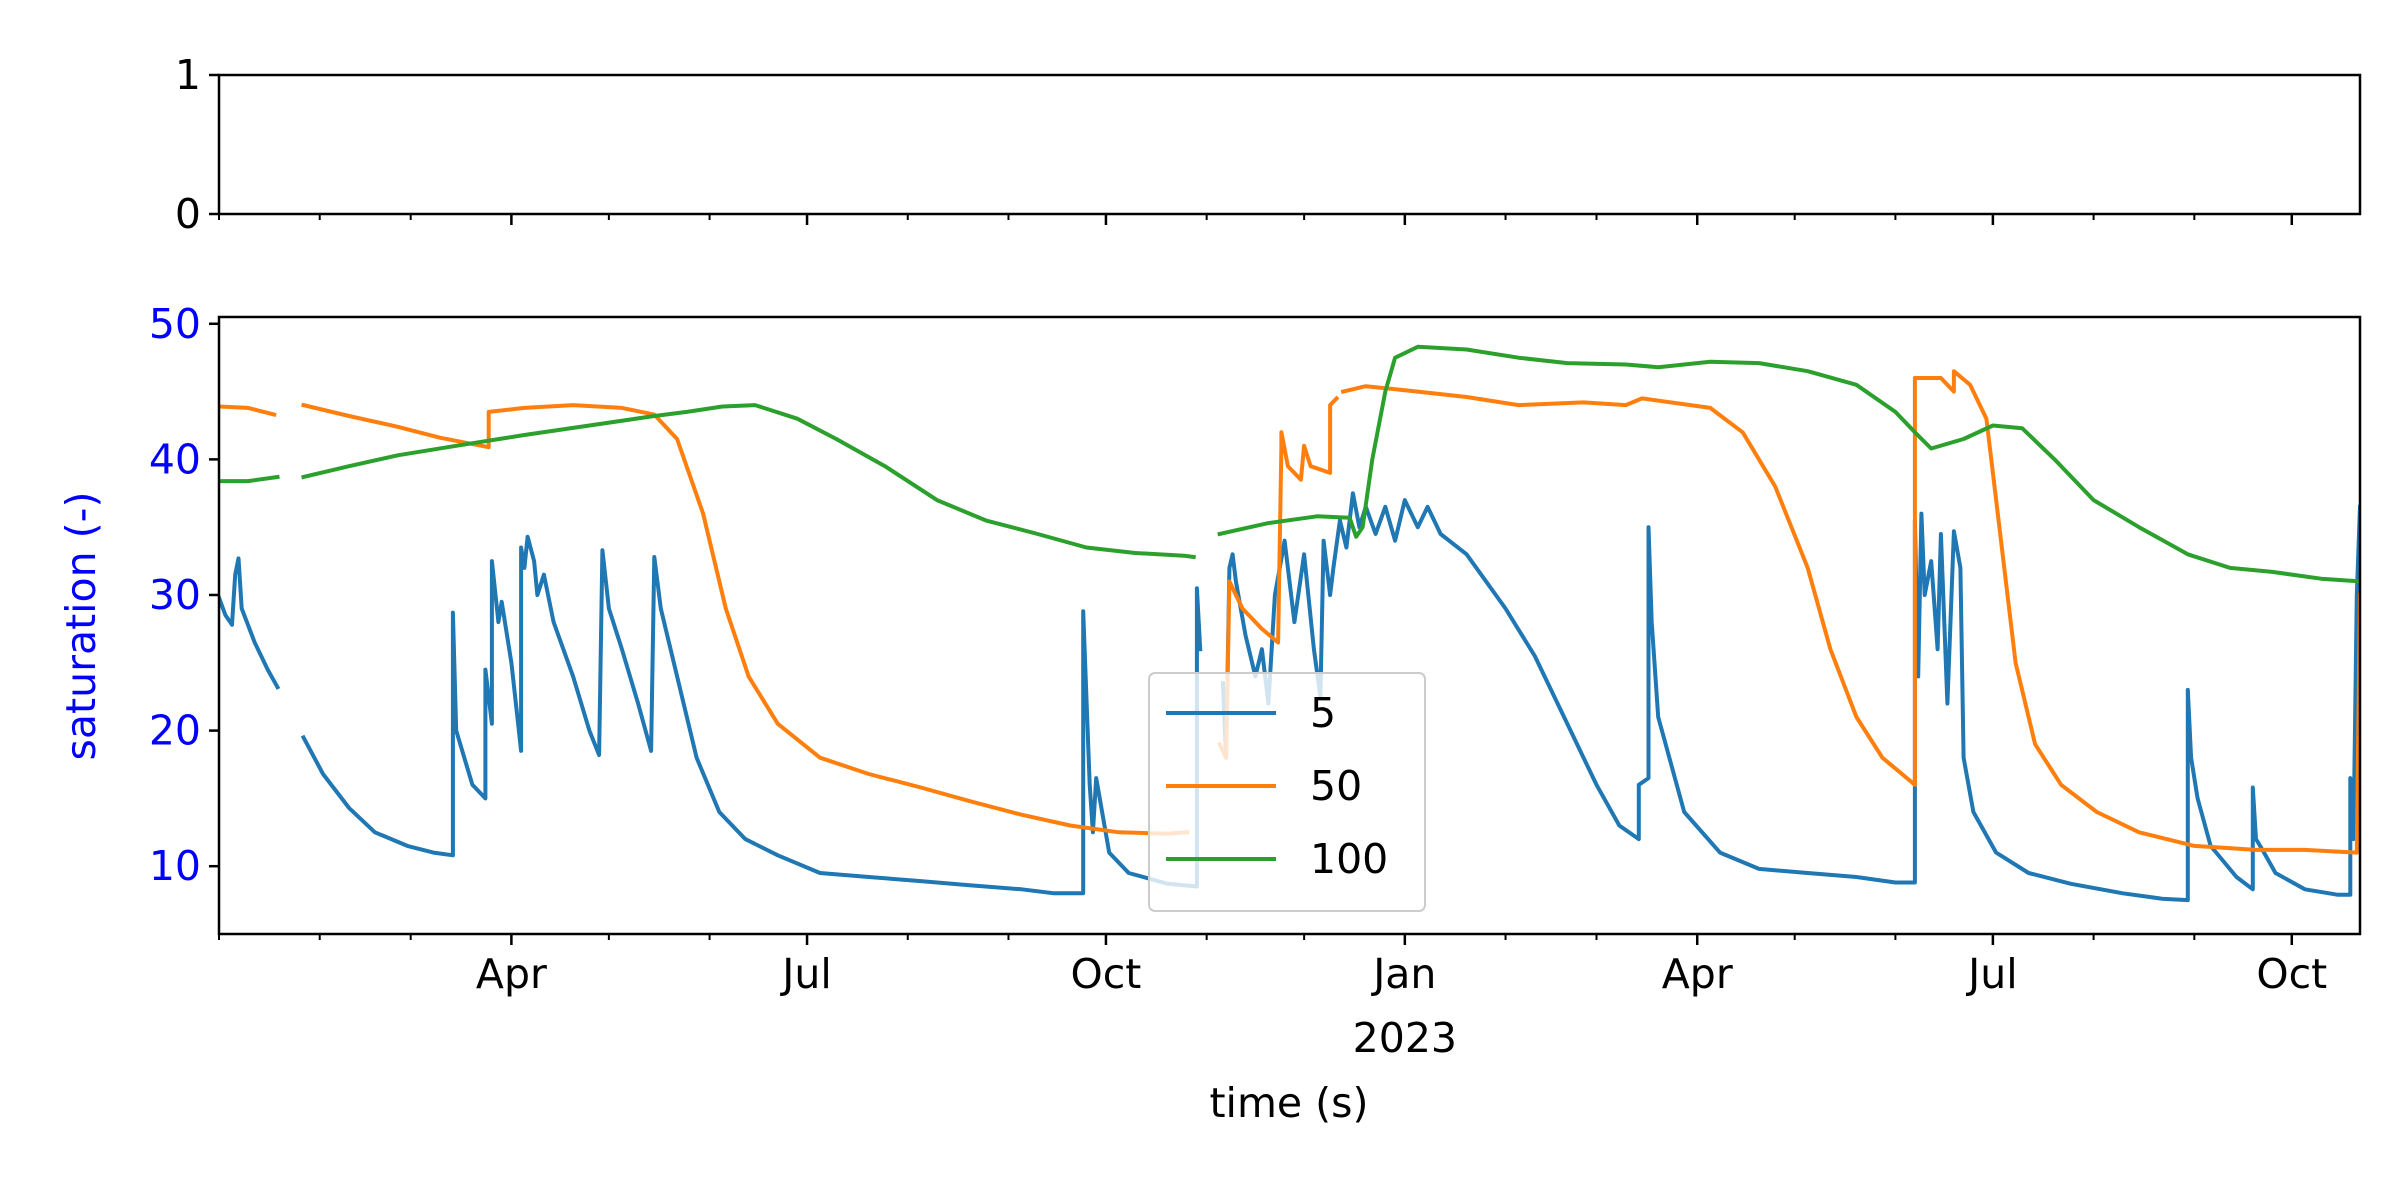  Describe the element at coordinates (175, 459) in the screenshot. I see `y-tick-label: 40` at that location.